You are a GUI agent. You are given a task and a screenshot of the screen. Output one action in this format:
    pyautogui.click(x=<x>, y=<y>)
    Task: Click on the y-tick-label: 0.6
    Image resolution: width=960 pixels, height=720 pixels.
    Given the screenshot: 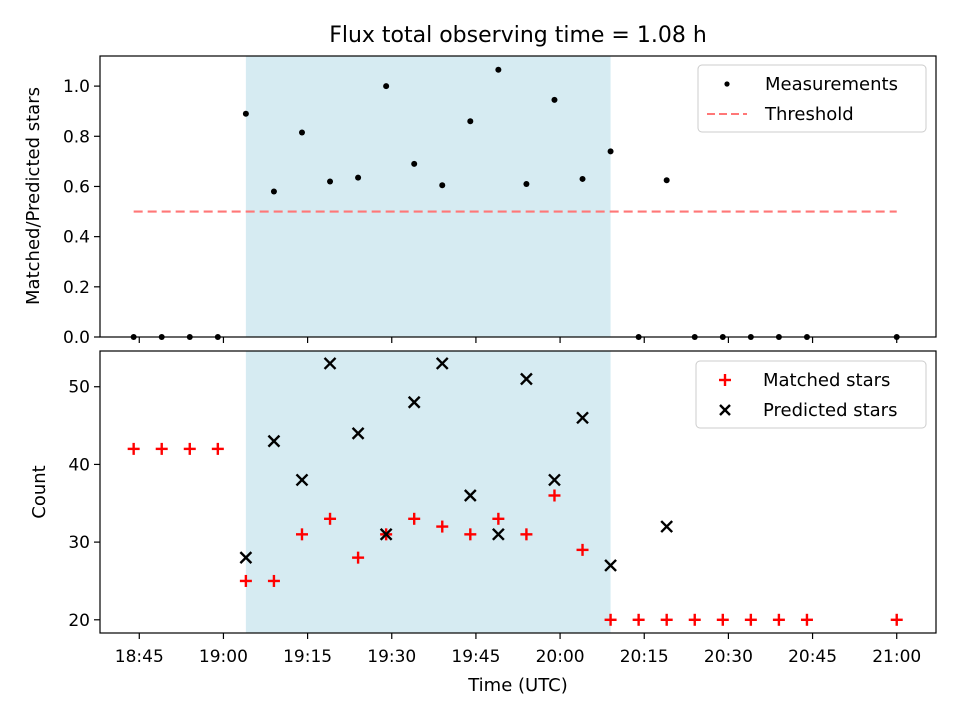 What is the action you would take?
    pyautogui.click(x=76, y=187)
    